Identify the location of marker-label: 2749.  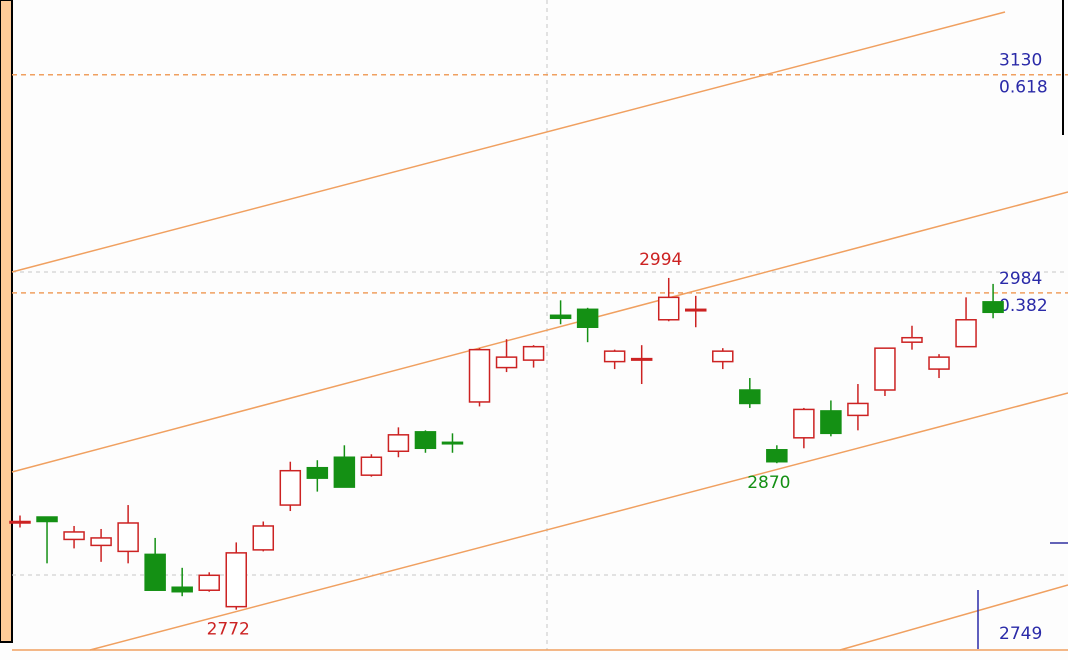
(1020, 634).